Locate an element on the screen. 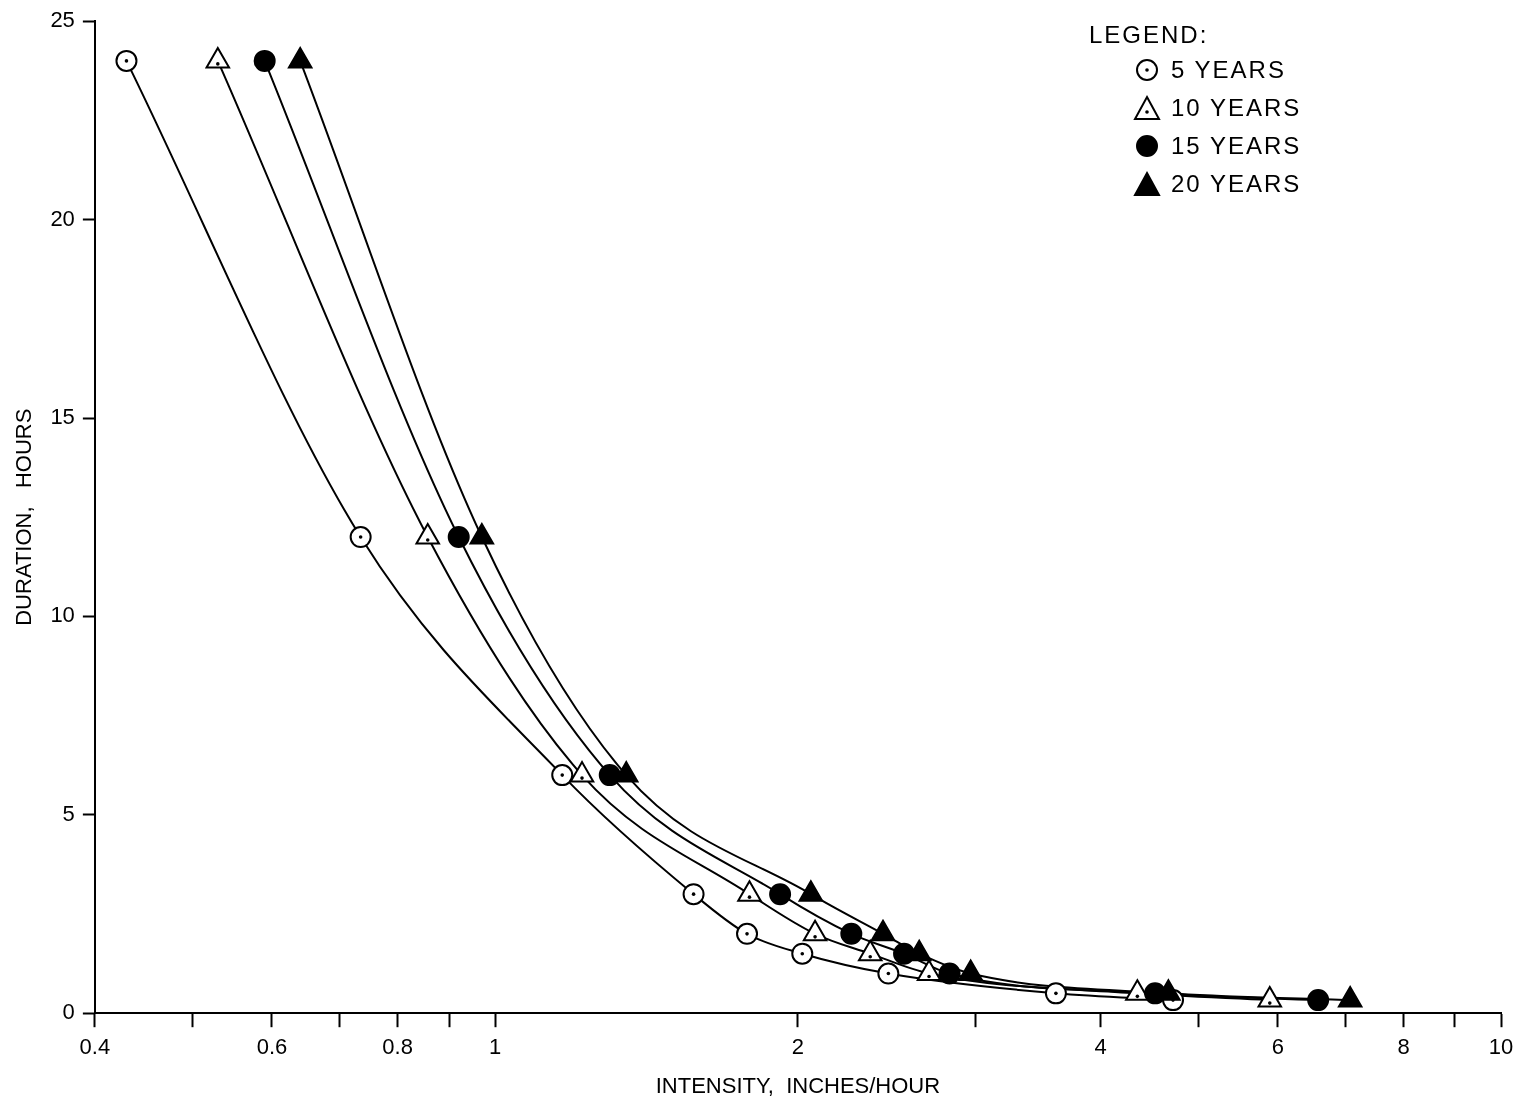 The height and width of the screenshot is (1108, 1529). x-tick-label: 6 is located at coordinates (1277, 1047).